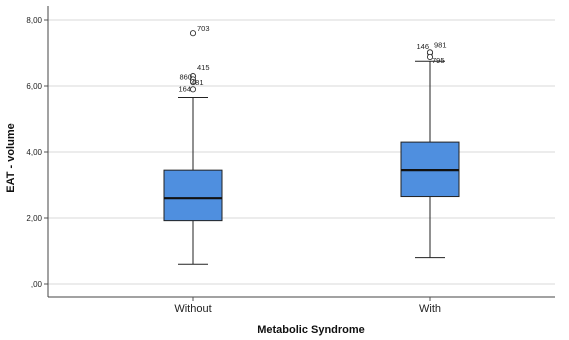  What do you see at coordinates (185, 76) in the screenshot?
I see `outlier-label: 860` at bounding box center [185, 76].